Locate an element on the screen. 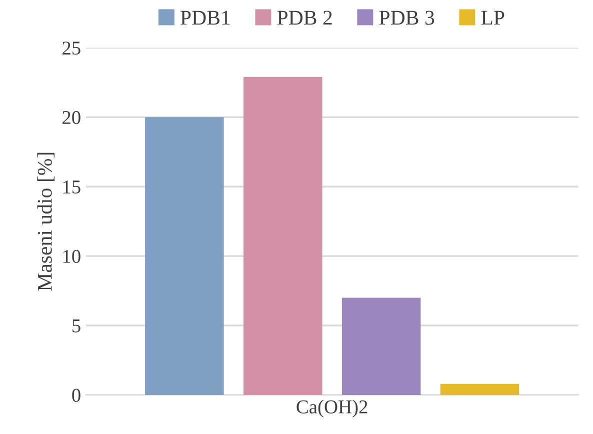 The width and height of the screenshot is (593, 434). legend-label: PDB 3 is located at coordinates (406, 17).